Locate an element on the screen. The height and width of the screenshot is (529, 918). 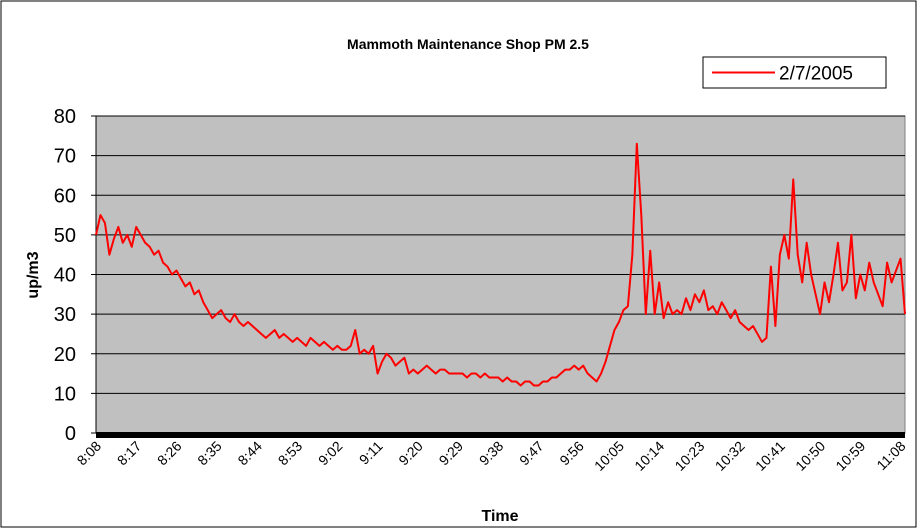
legend-label: 2/7/2005 is located at coordinates (816, 74).